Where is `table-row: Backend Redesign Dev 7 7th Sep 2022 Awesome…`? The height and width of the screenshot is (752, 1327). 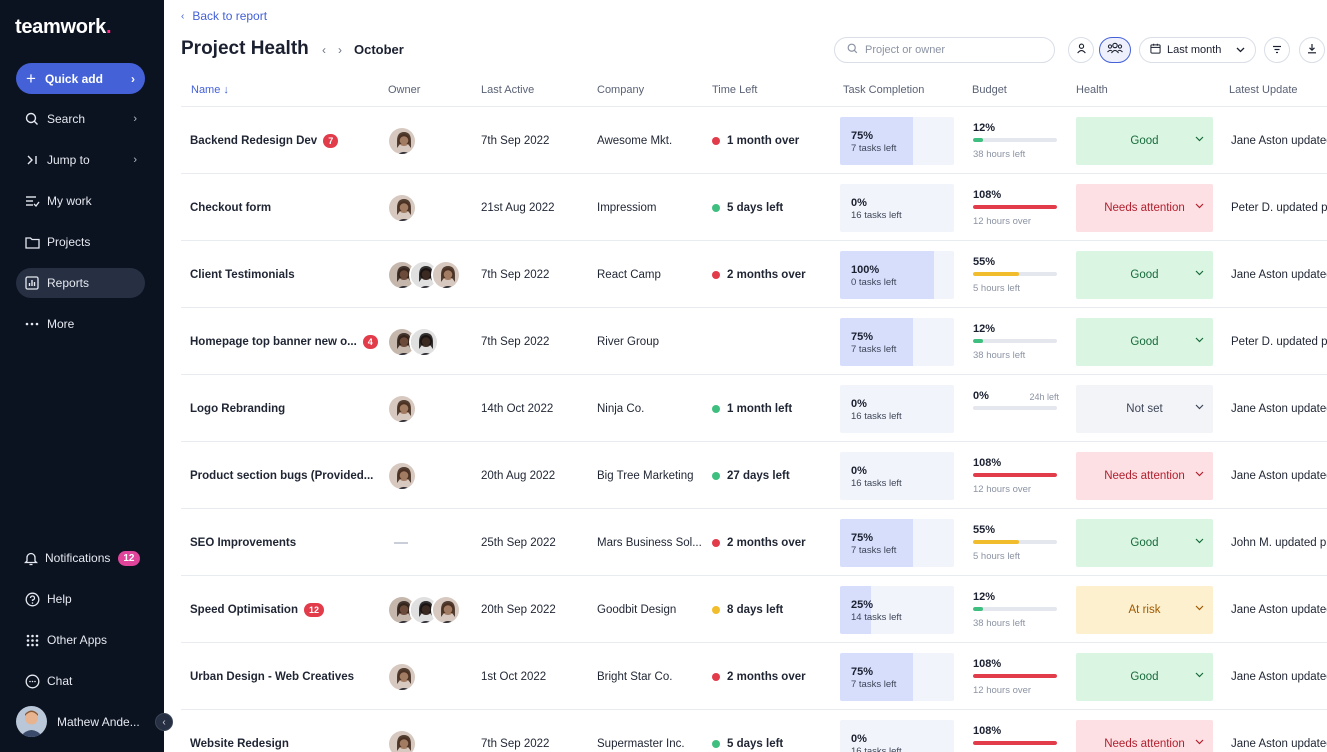
table-row: Backend Redesign Dev 7 7th Sep 2022 Awesome… is located at coordinates (754, 139).